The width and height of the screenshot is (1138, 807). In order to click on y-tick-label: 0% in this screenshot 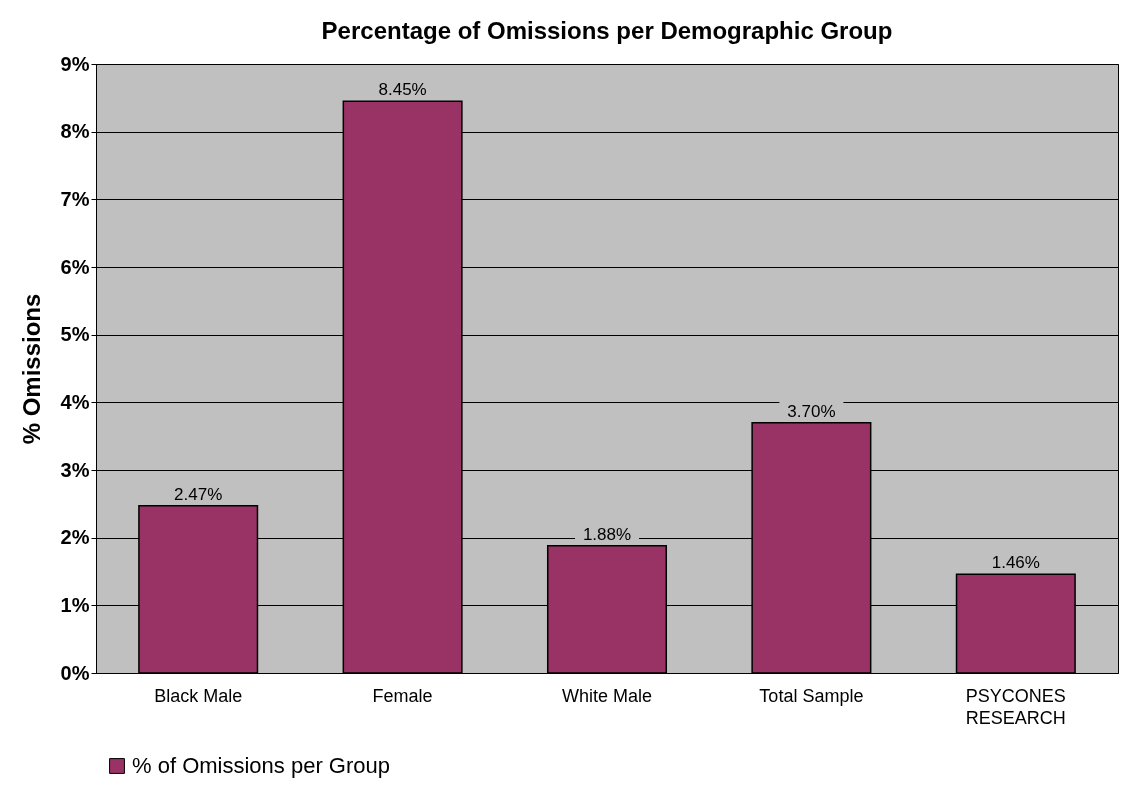, I will do `click(75, 672)`.